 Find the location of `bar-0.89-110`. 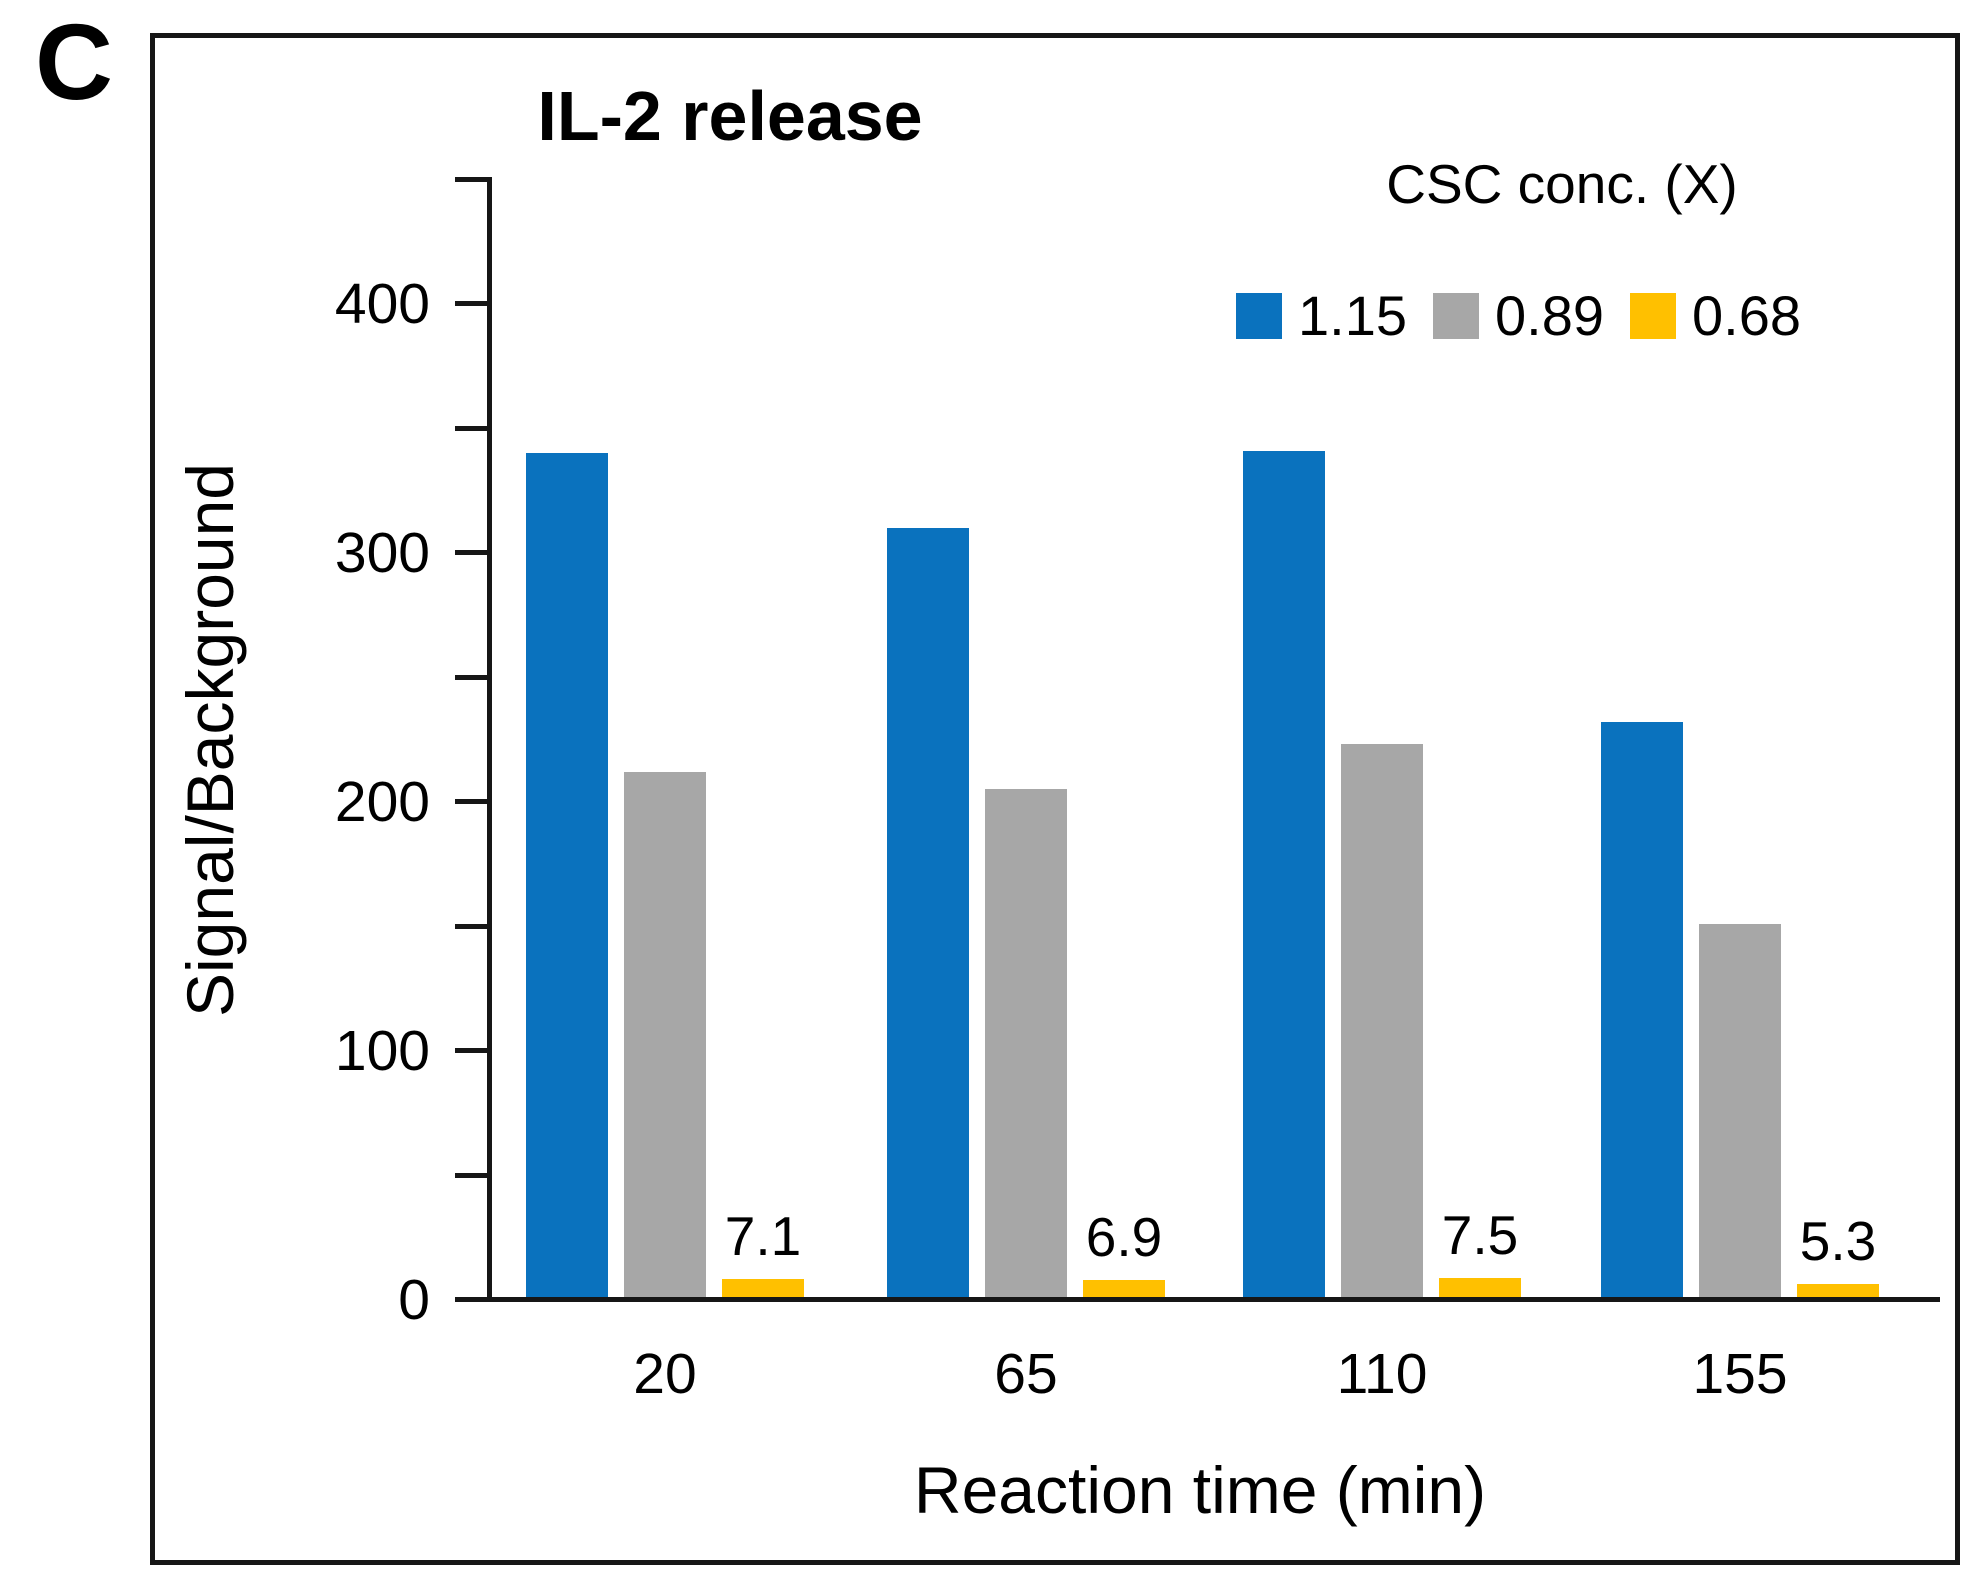

bar-0.89-110 is located at coordinates (1382, 1020).